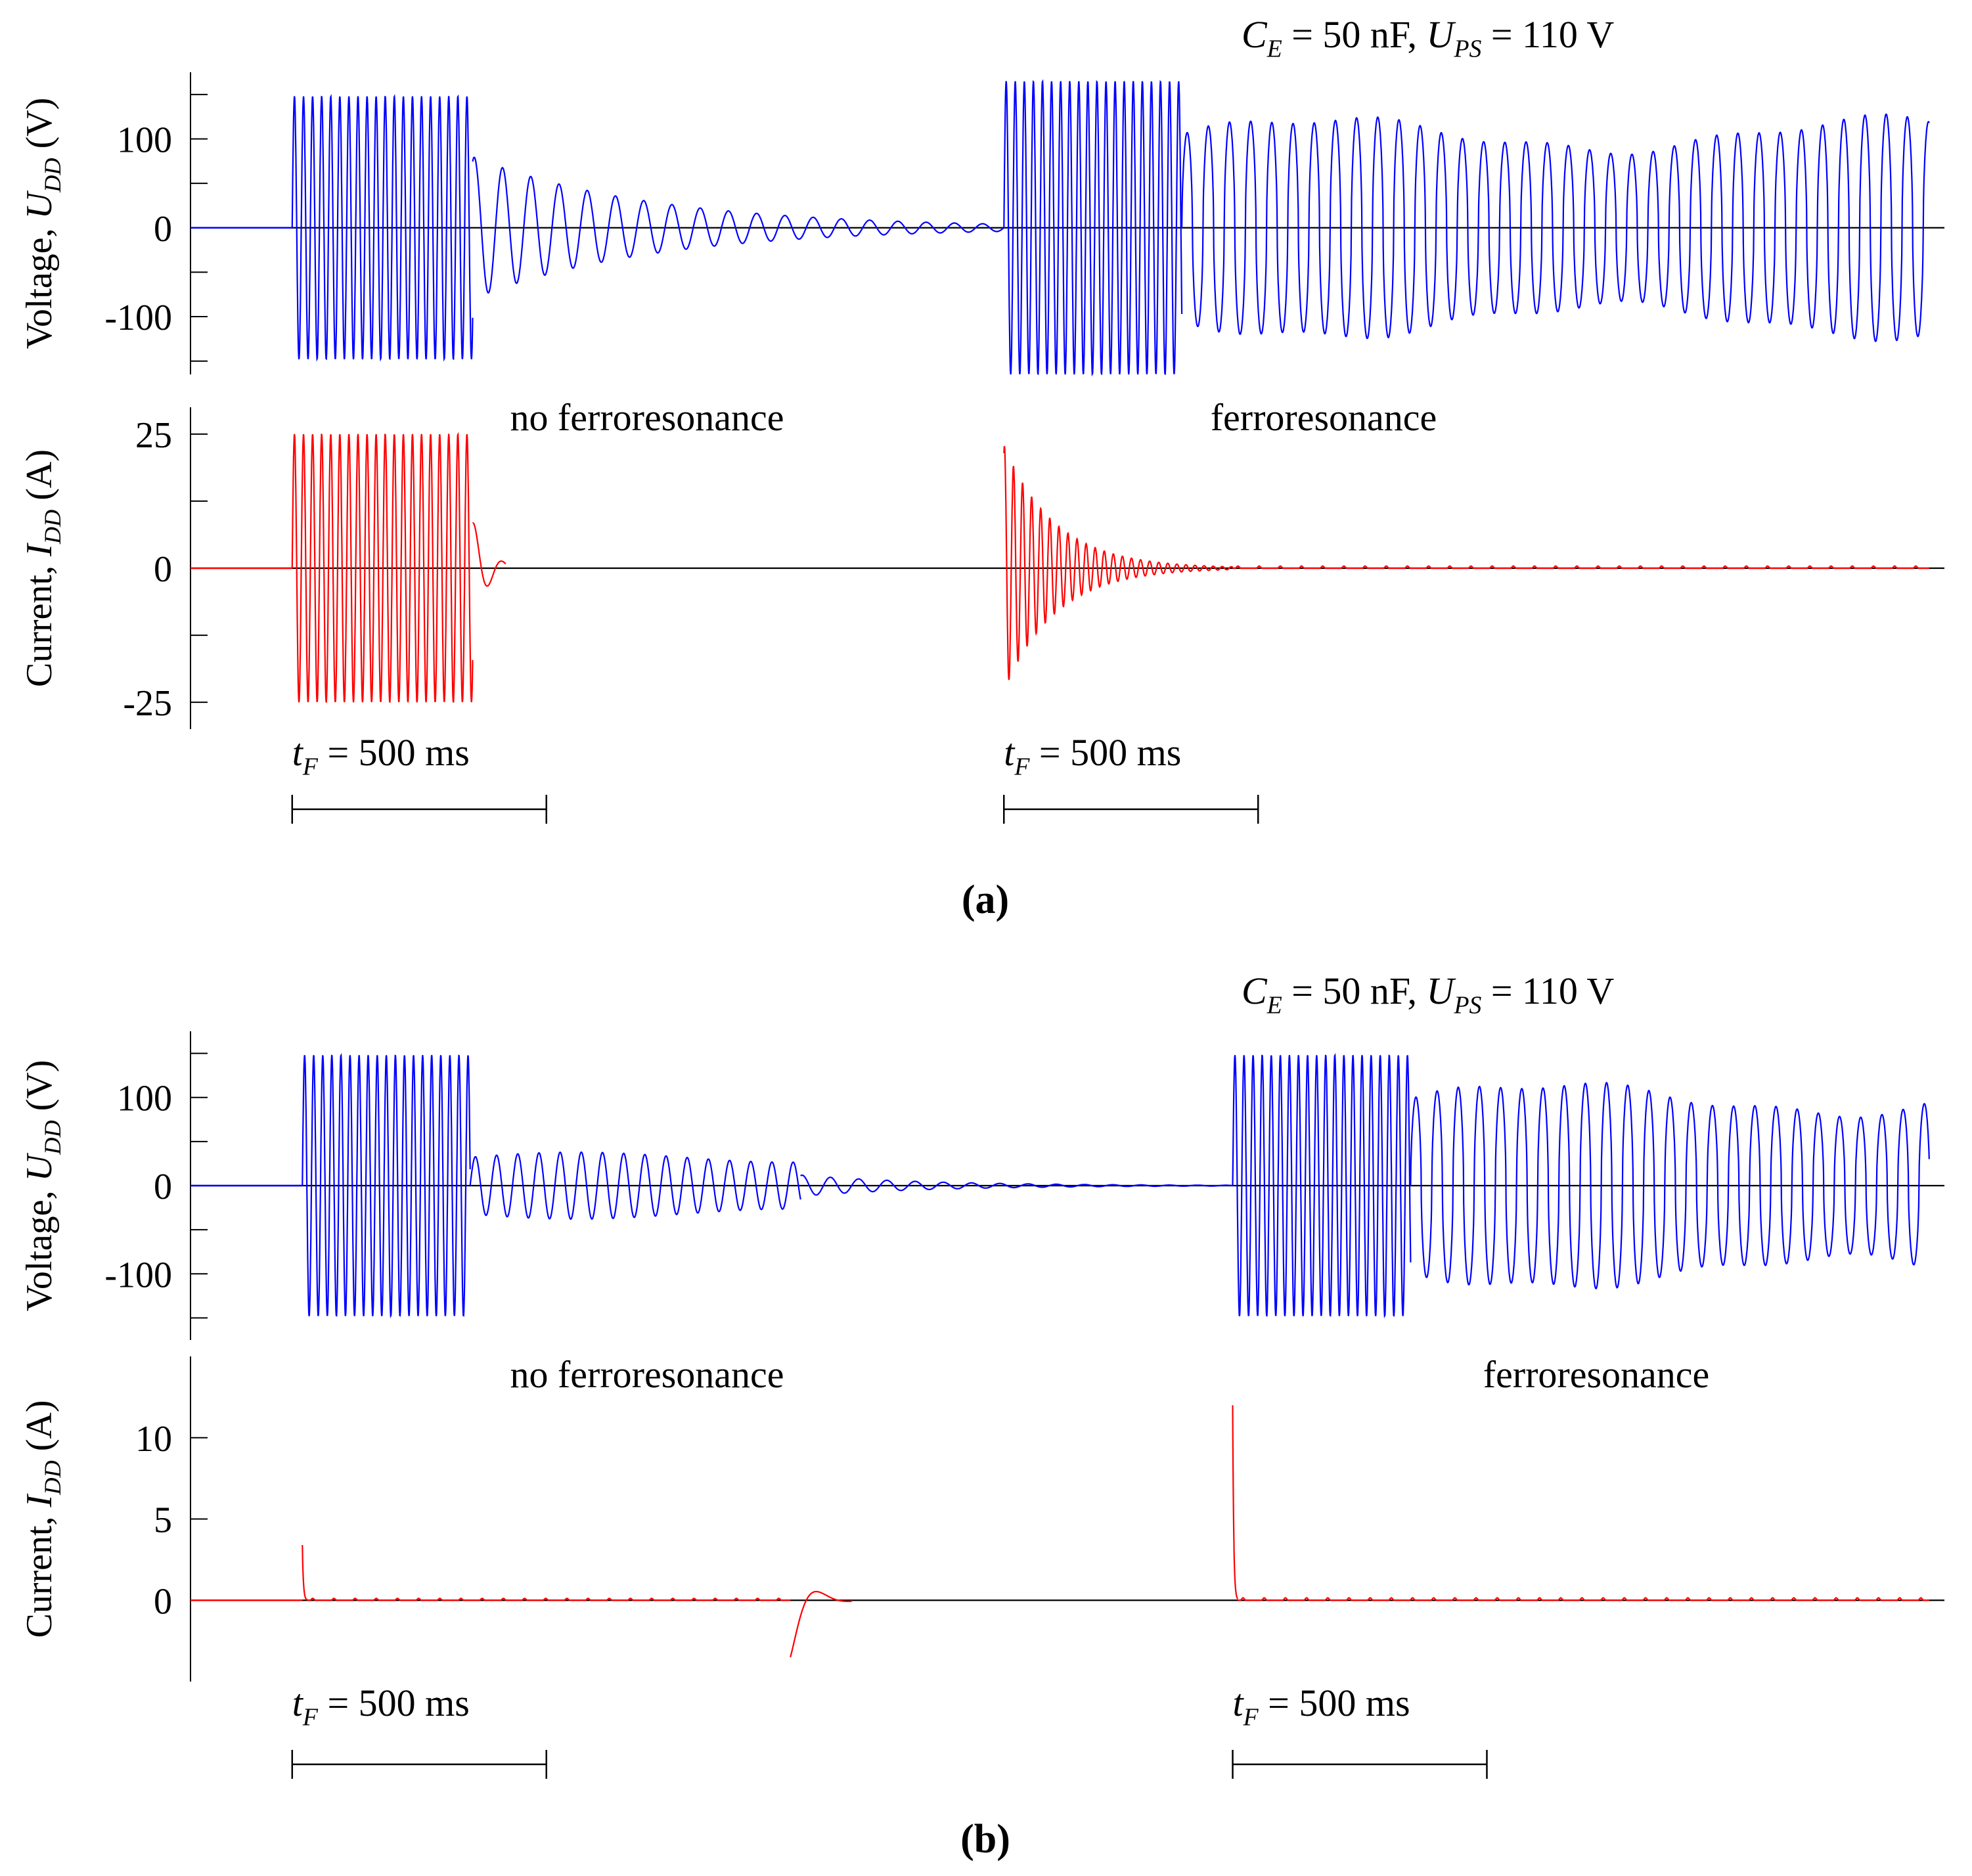 The width and height of the screenshot is (1972, 1876). What do you see at coordinates (147, 703) in the screenshot?
I see `panel-a-current-tick-label: -25` at bounding box center [147, 703].